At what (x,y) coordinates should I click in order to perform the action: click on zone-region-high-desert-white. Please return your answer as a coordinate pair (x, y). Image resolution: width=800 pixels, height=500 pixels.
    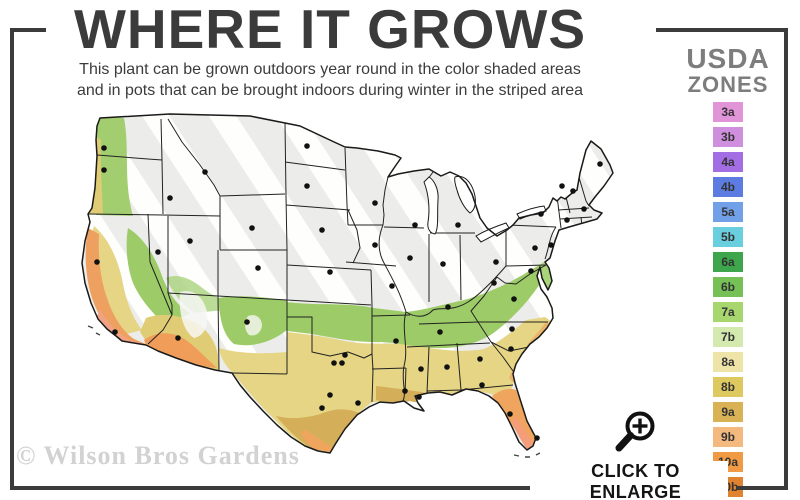
    Looking at the image, I should click on (193, 314).